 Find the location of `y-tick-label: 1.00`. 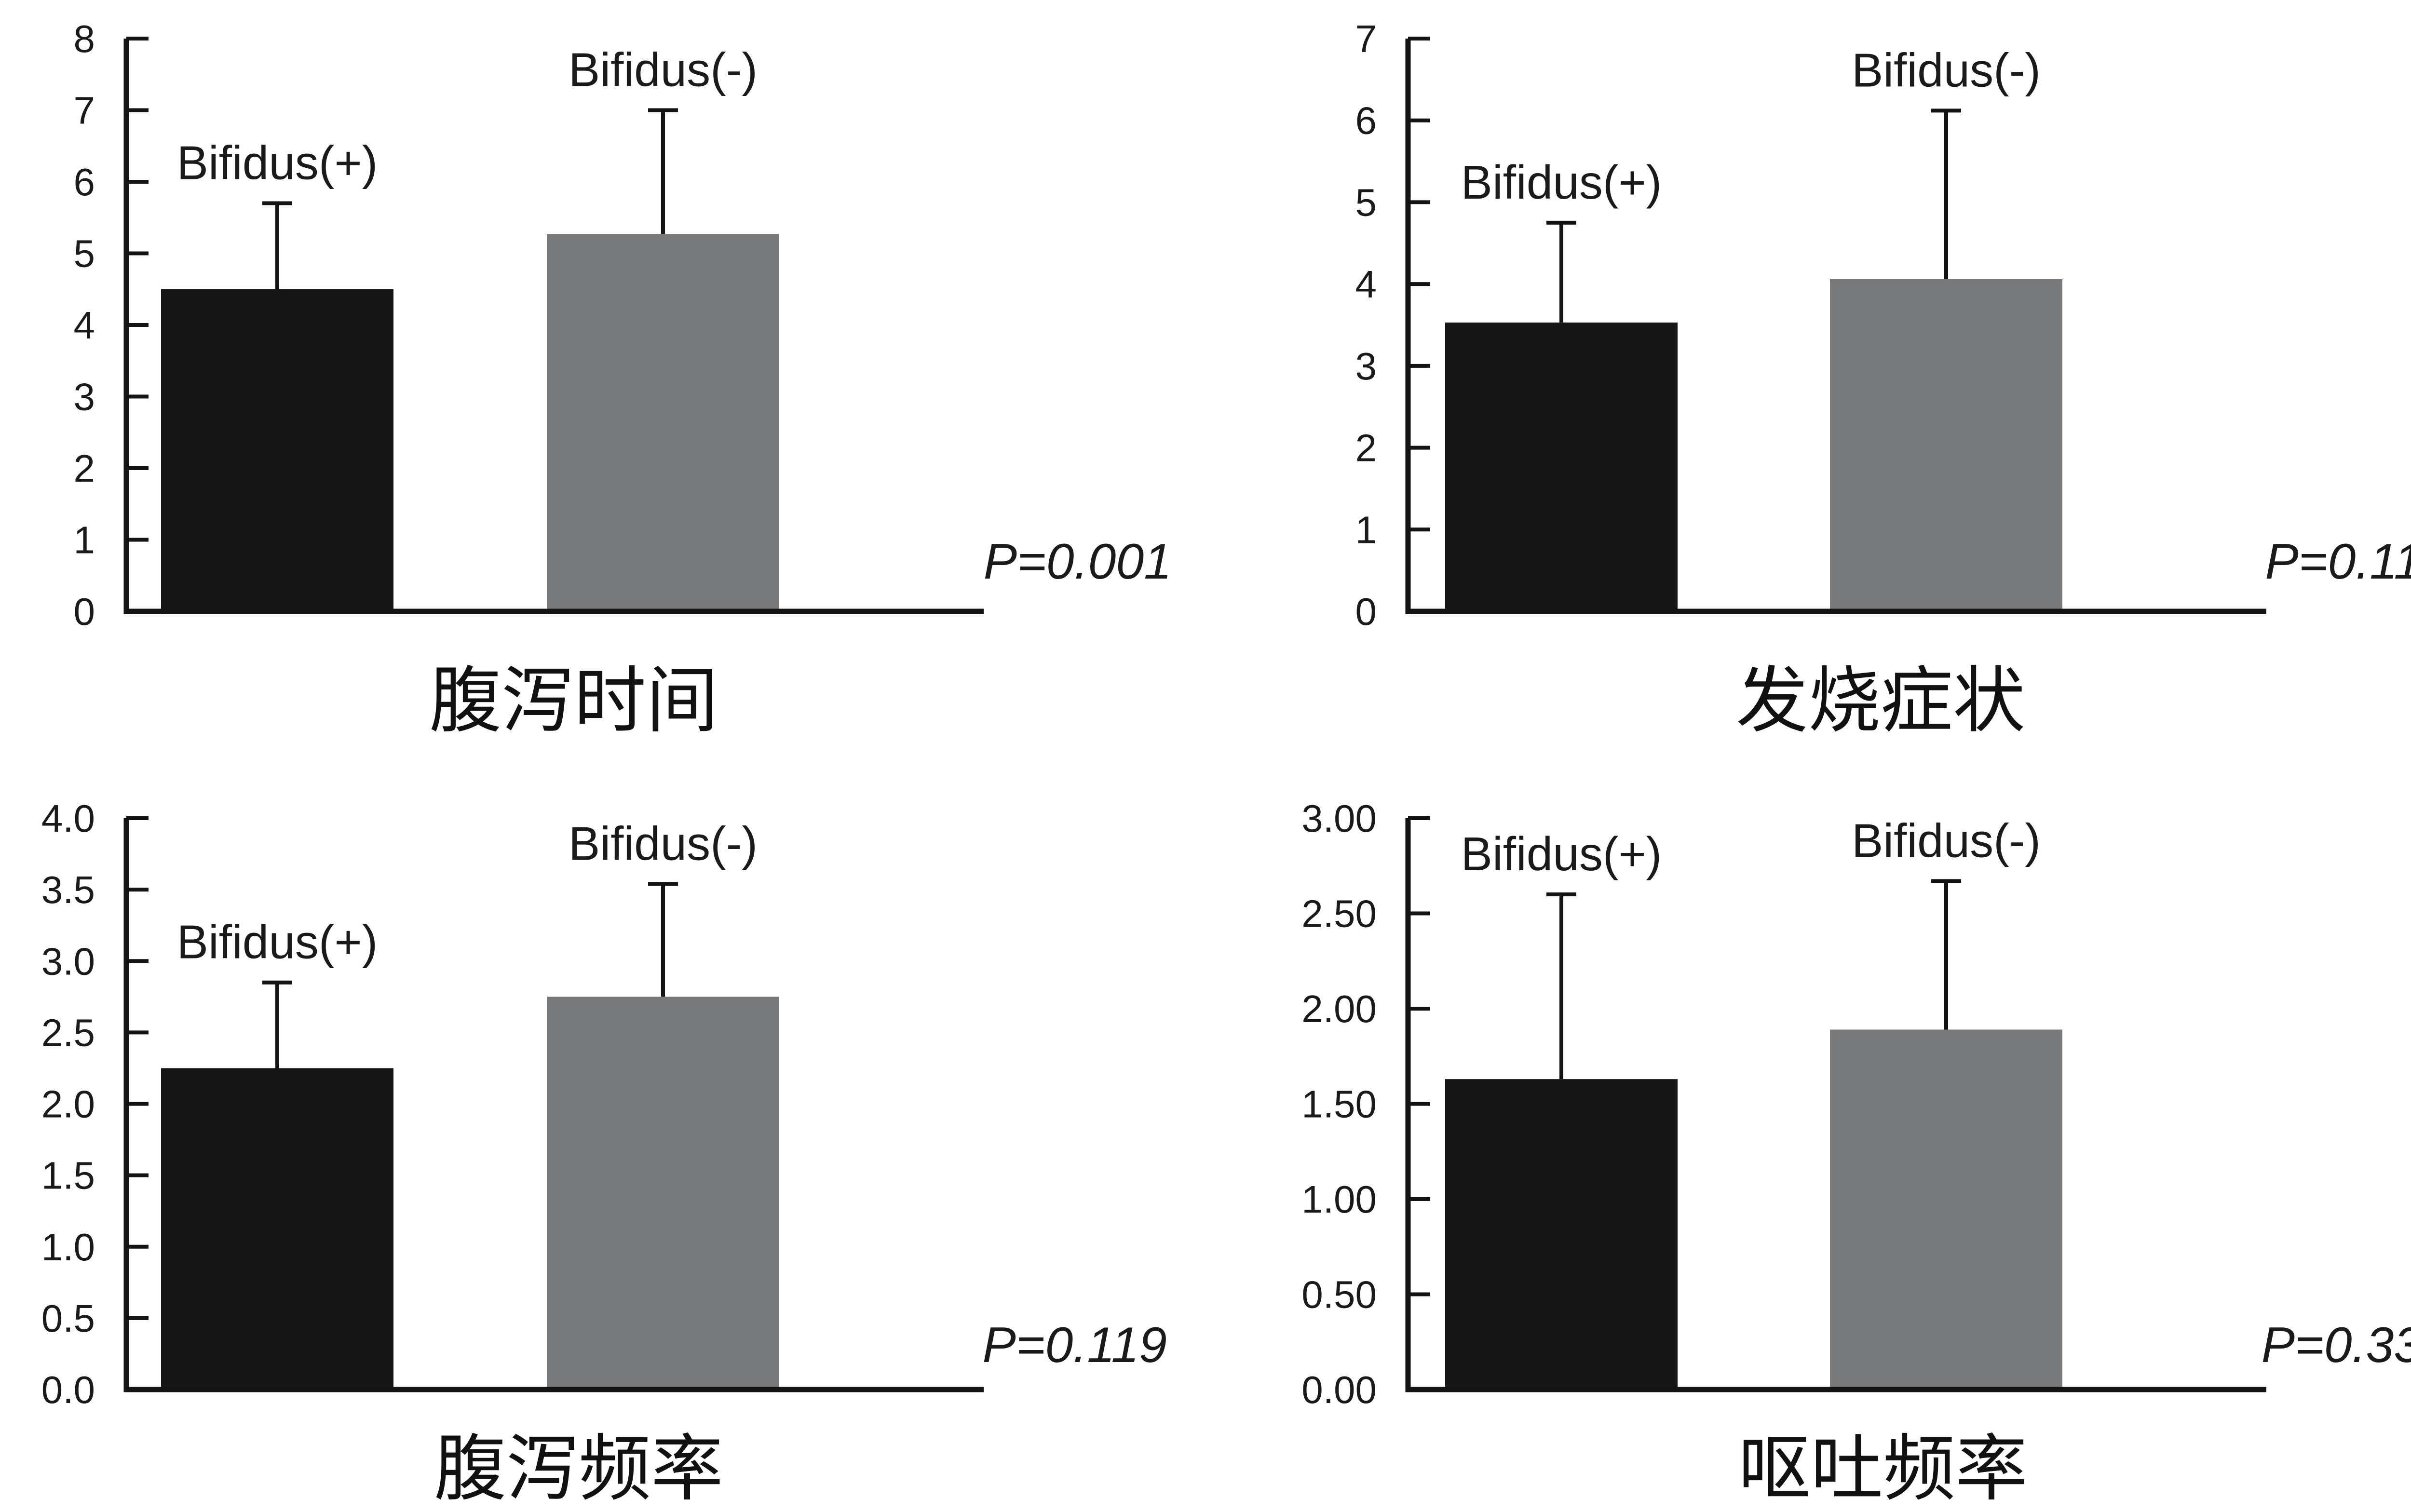

y-tick-label: 1.00 is located at coordinates (1339, 1199).